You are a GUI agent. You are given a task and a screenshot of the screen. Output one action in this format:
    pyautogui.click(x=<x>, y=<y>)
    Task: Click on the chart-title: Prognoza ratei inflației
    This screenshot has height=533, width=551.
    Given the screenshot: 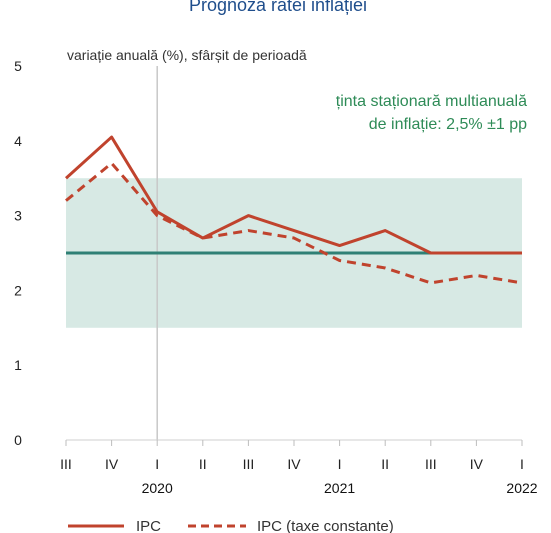 What is the action you would take?
    pyautogui.click(x=278, y=7)
    